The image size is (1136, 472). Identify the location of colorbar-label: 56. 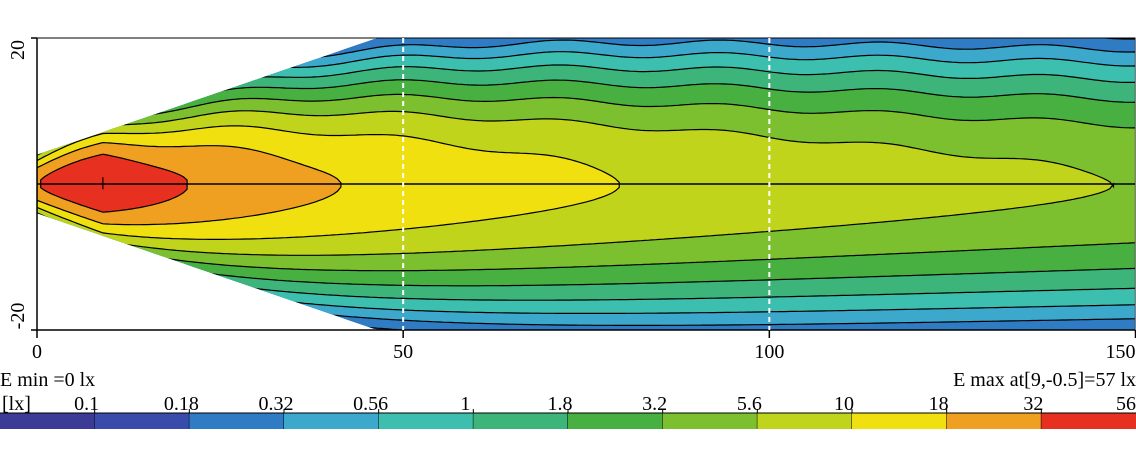
(1126, 404).